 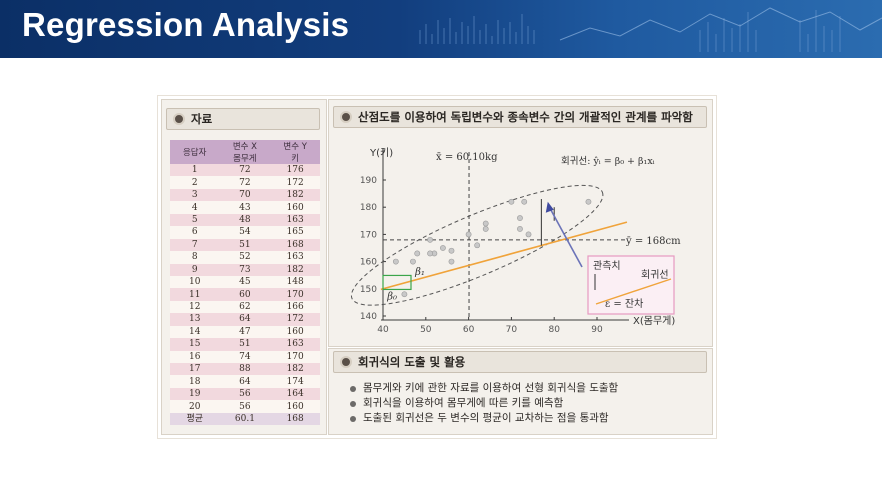 I want to click on usage-bullet: 도출된 회귀선은 두 변수의 평균이 교차하는 점을 통과함, so click(x=484, y=418).